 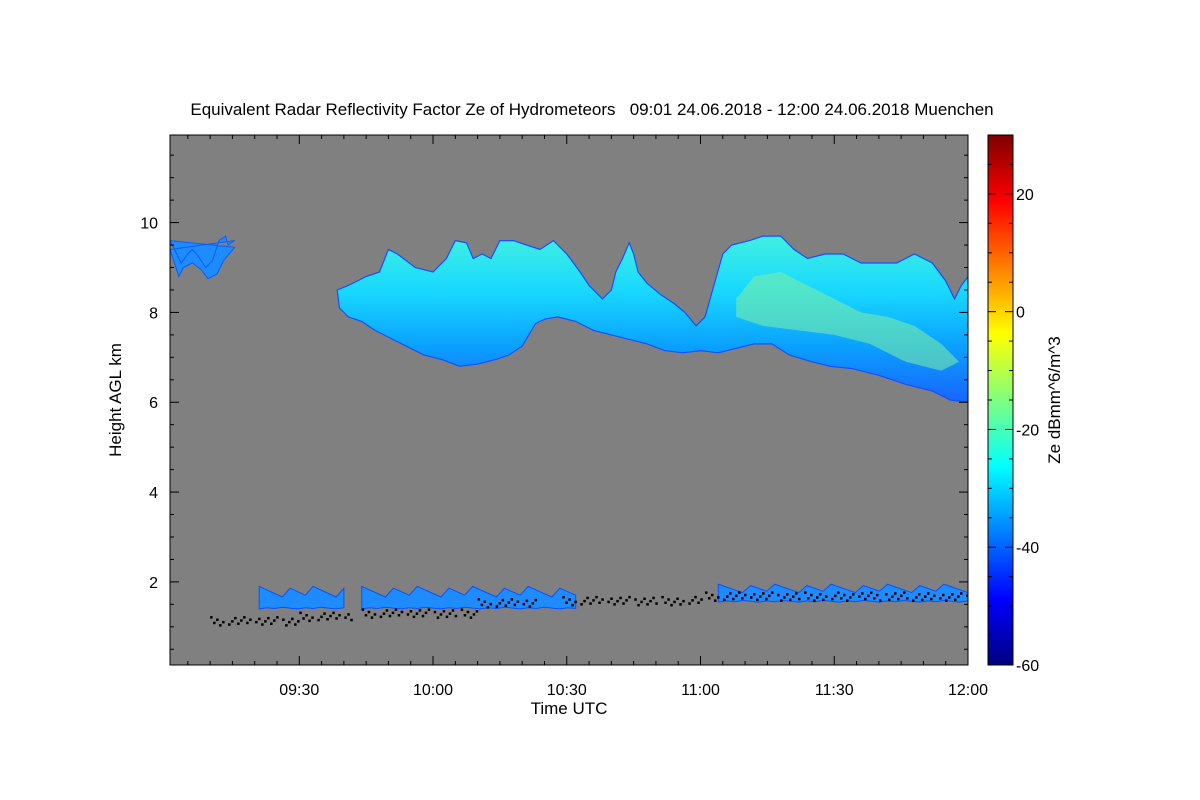 What do you see at coordinates (1027, 430) in the screenshot?
I see `colorbar-tick-label: -20` at bounding box center [1027, 430].